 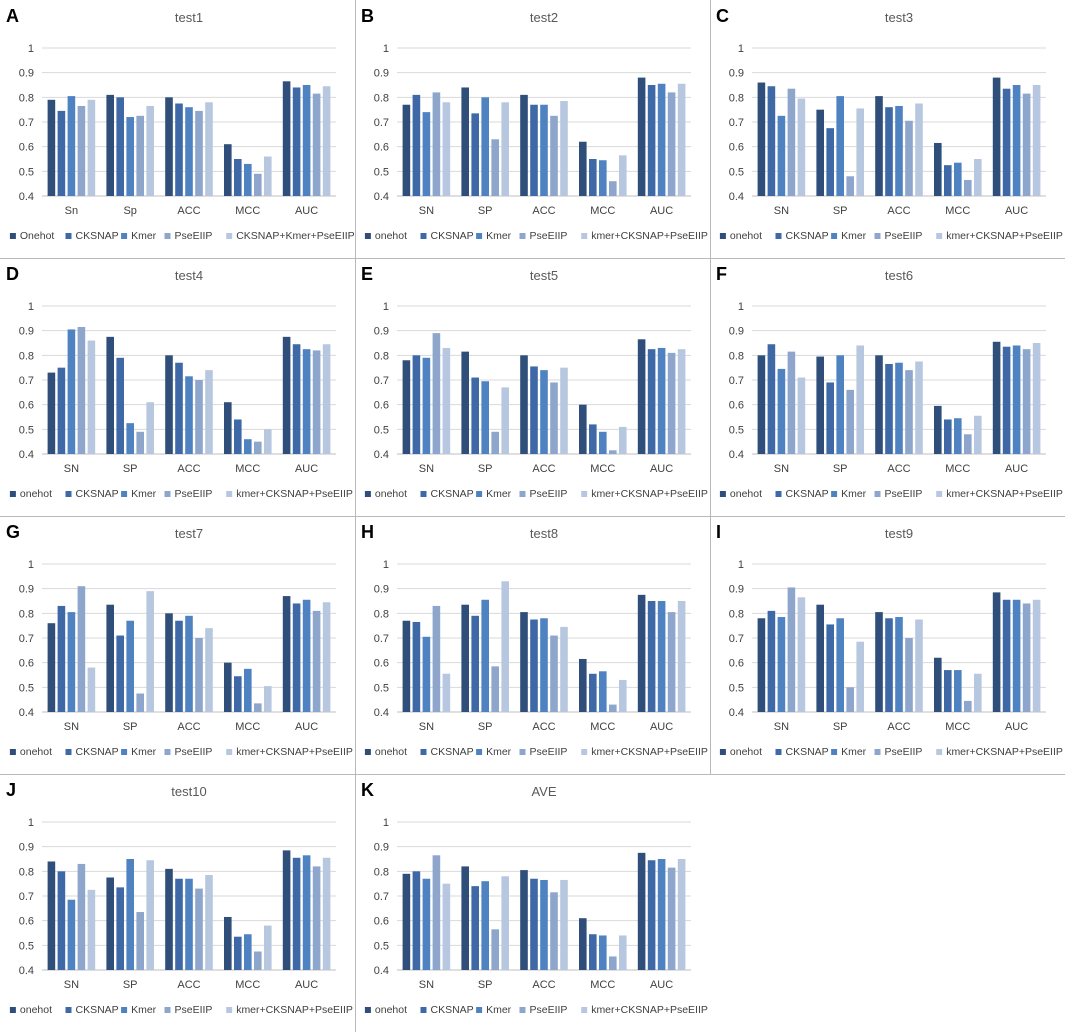 I want to click on y-tick-label: 1, so click(x=386, y=307).